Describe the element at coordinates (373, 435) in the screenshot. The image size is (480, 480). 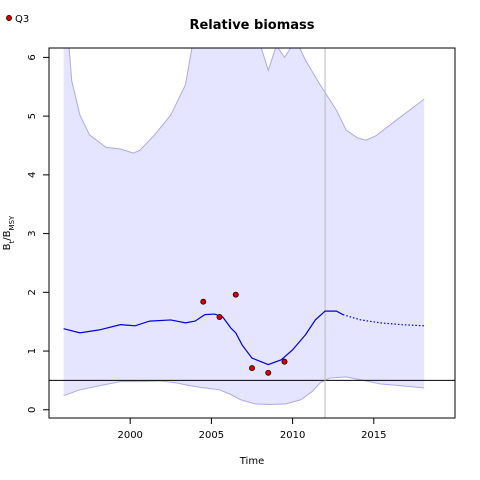
I see `x-tick-label: 2015` at that location.